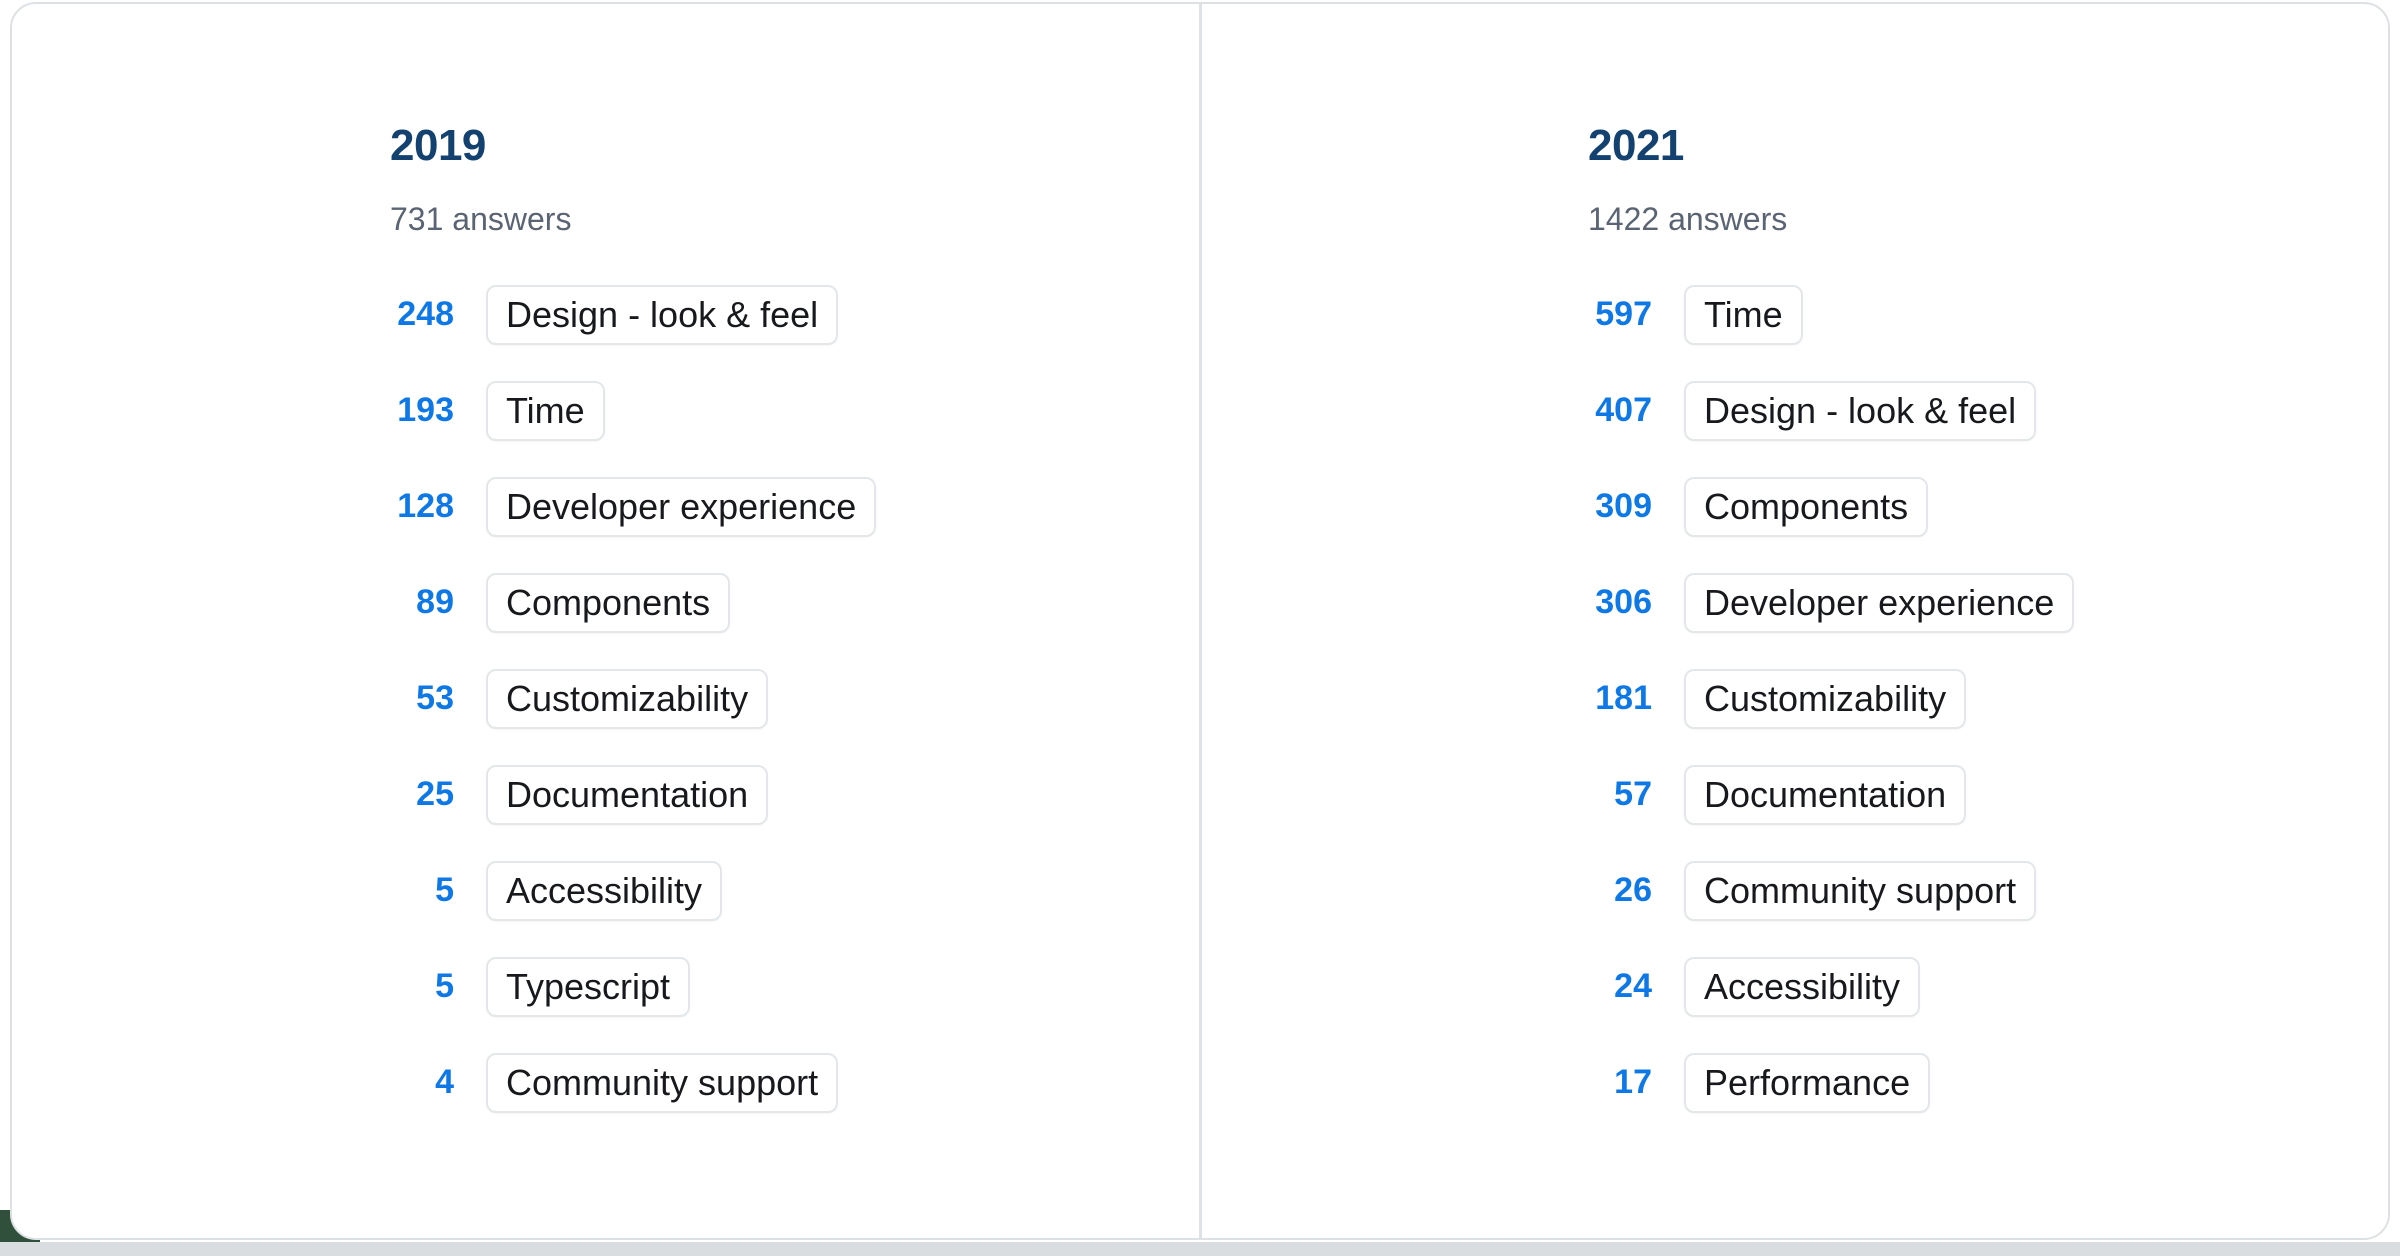 This screenshot has height=1256, width=2400. Describe the element at coordinates (1633, 794) in the screenshot. I see `answer-count: 57` at that location.